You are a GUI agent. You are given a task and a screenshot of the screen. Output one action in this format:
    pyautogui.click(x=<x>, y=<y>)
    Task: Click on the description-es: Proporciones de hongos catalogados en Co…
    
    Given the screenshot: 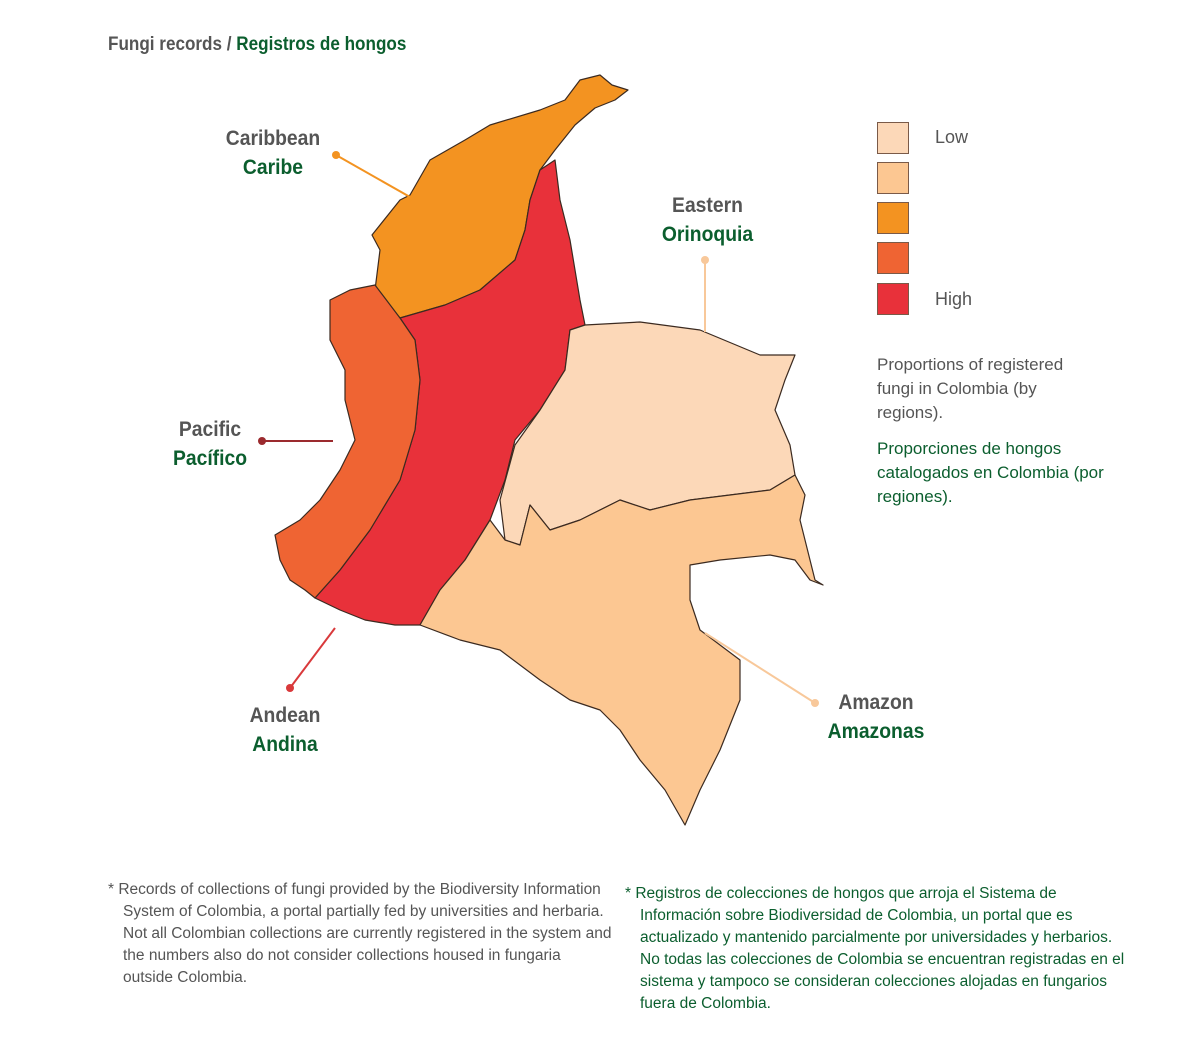 What is the action you would take?
    pyautogui.click(x=990, y=472)
    